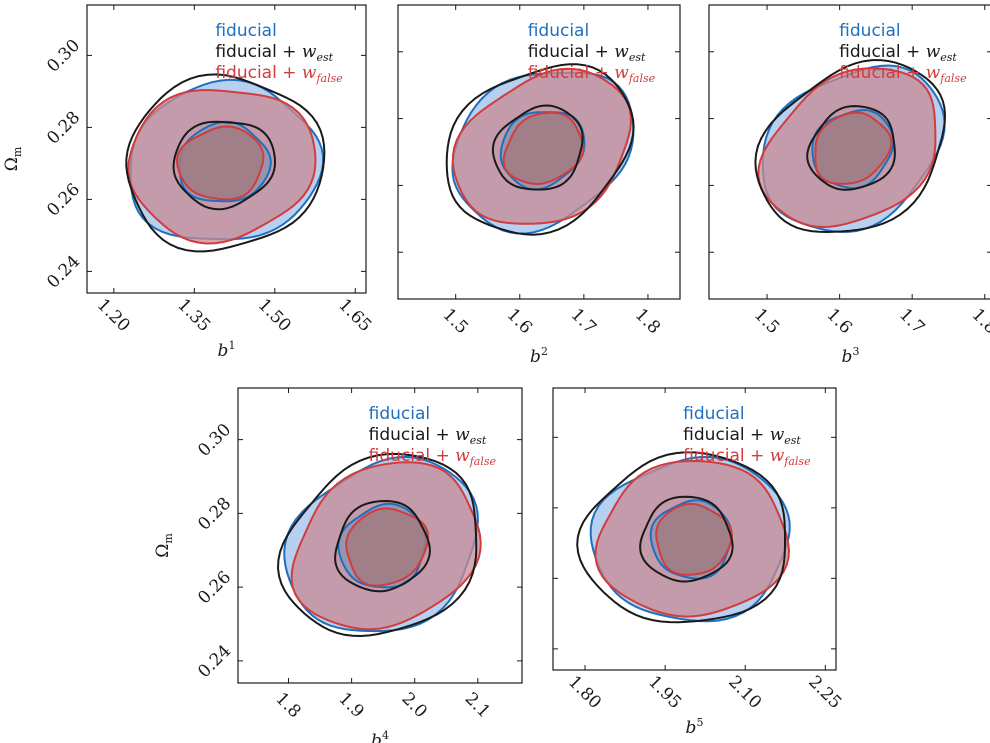 Image resolution: width=990 pixels, height=743 pixels. Describe the element at coordinates (414, 705) in the screenshot. I see `x-tick-label: 2.0` at that location.